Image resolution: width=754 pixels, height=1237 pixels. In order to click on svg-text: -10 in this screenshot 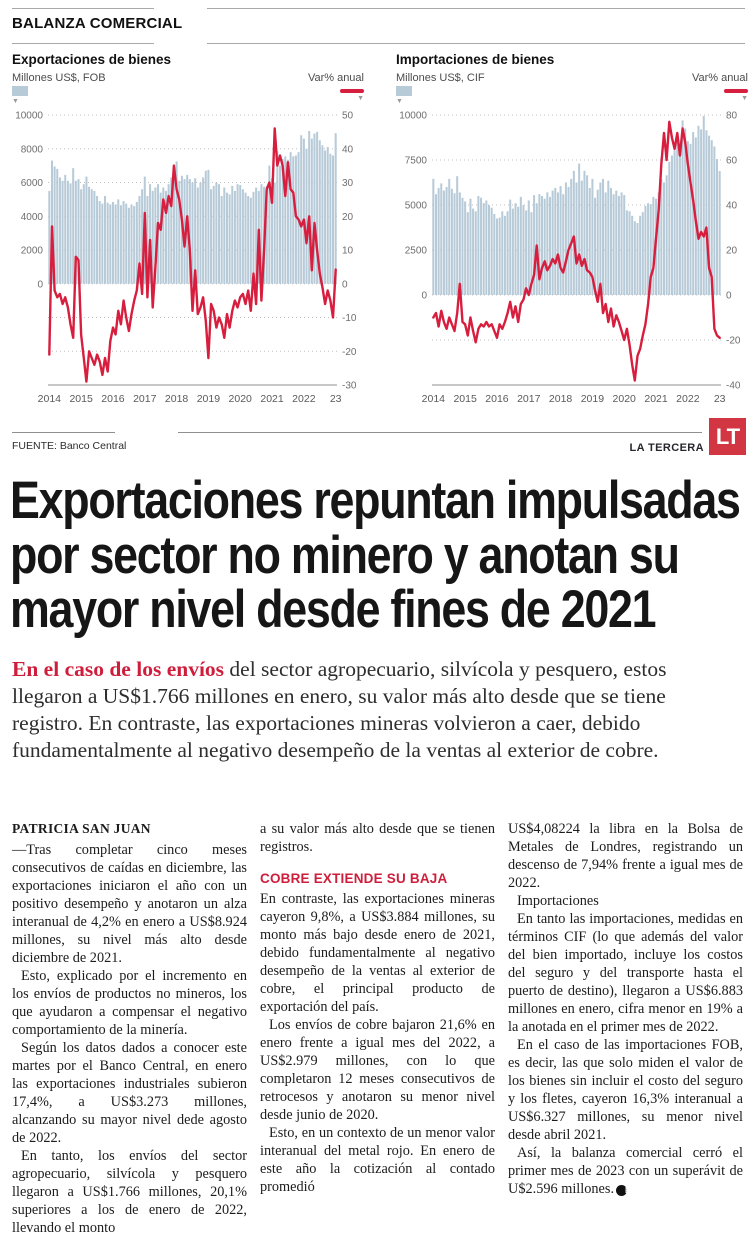, I will do `click(349, 318)`.